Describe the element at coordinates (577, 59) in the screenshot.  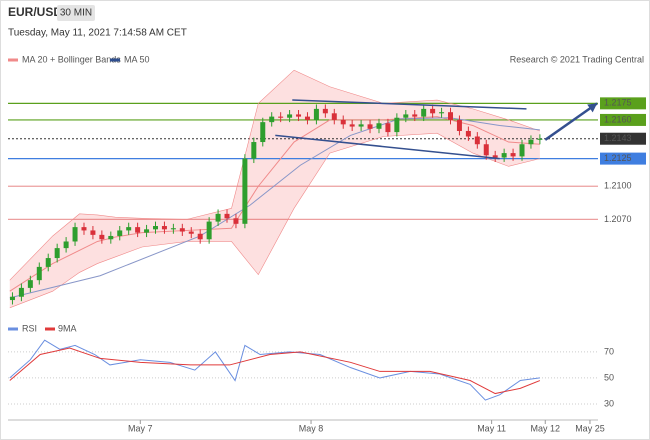
I see `credit: Research © 2021 Trading Central` at that location.